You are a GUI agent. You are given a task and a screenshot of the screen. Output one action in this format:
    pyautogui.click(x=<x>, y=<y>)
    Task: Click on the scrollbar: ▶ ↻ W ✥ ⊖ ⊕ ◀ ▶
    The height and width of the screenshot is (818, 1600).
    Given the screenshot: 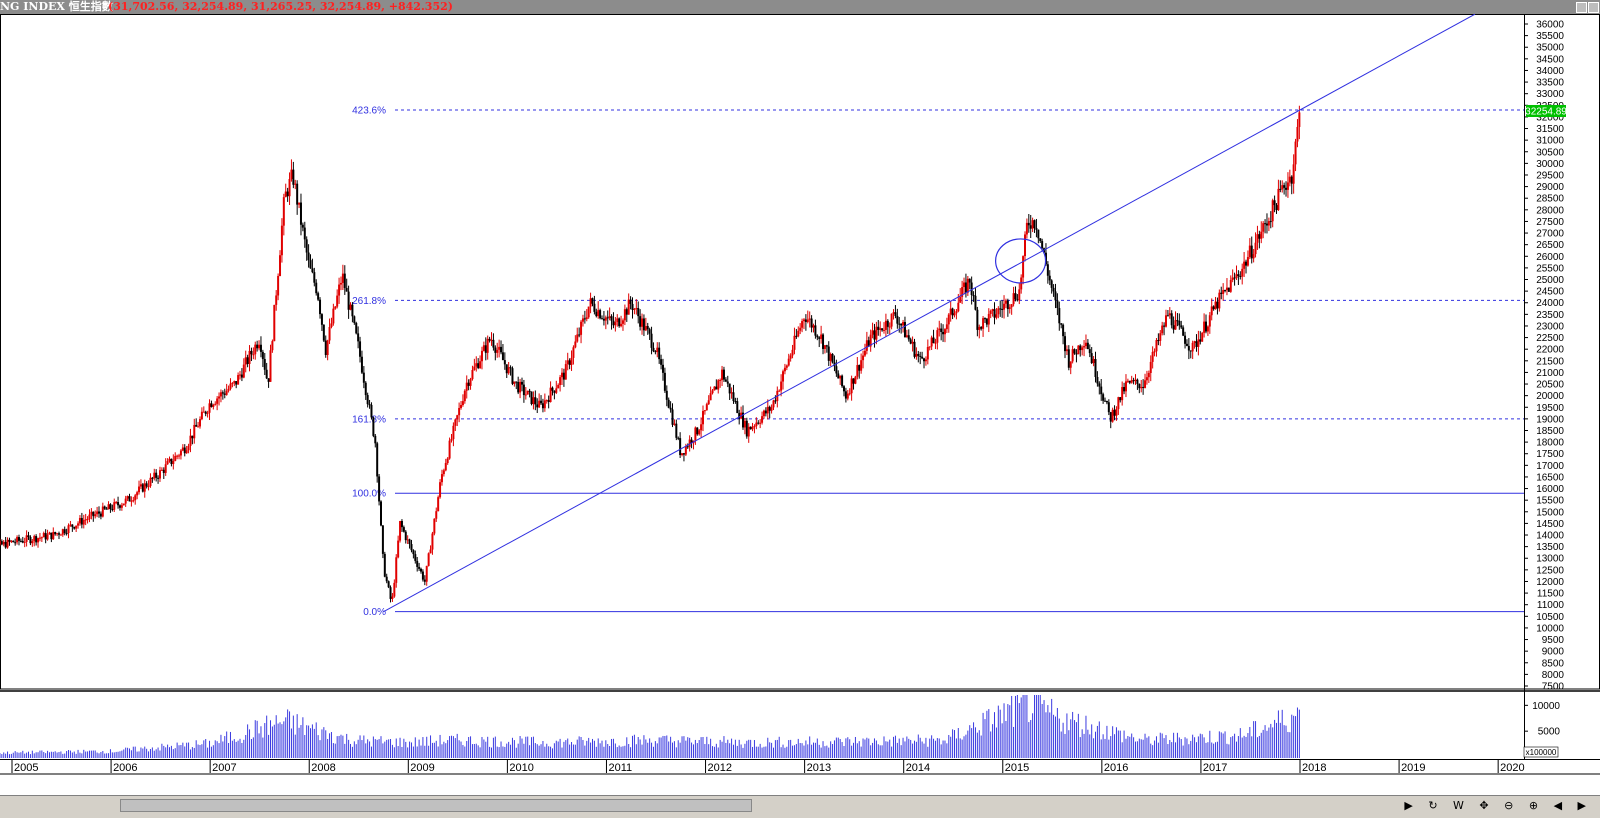 What is the action you would take?
    pyautogui.click(x=800, y=806)
    